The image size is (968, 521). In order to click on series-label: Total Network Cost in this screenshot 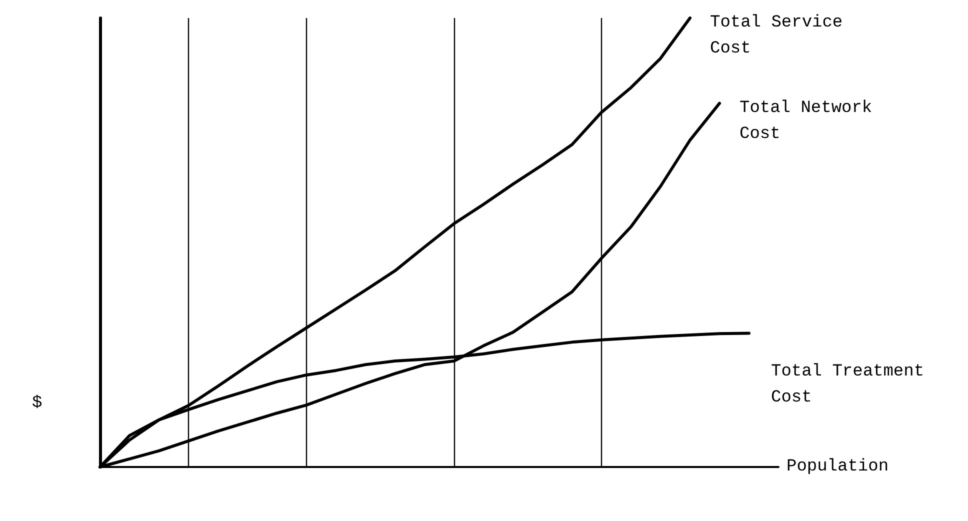, I will do `click(811, 121)`.